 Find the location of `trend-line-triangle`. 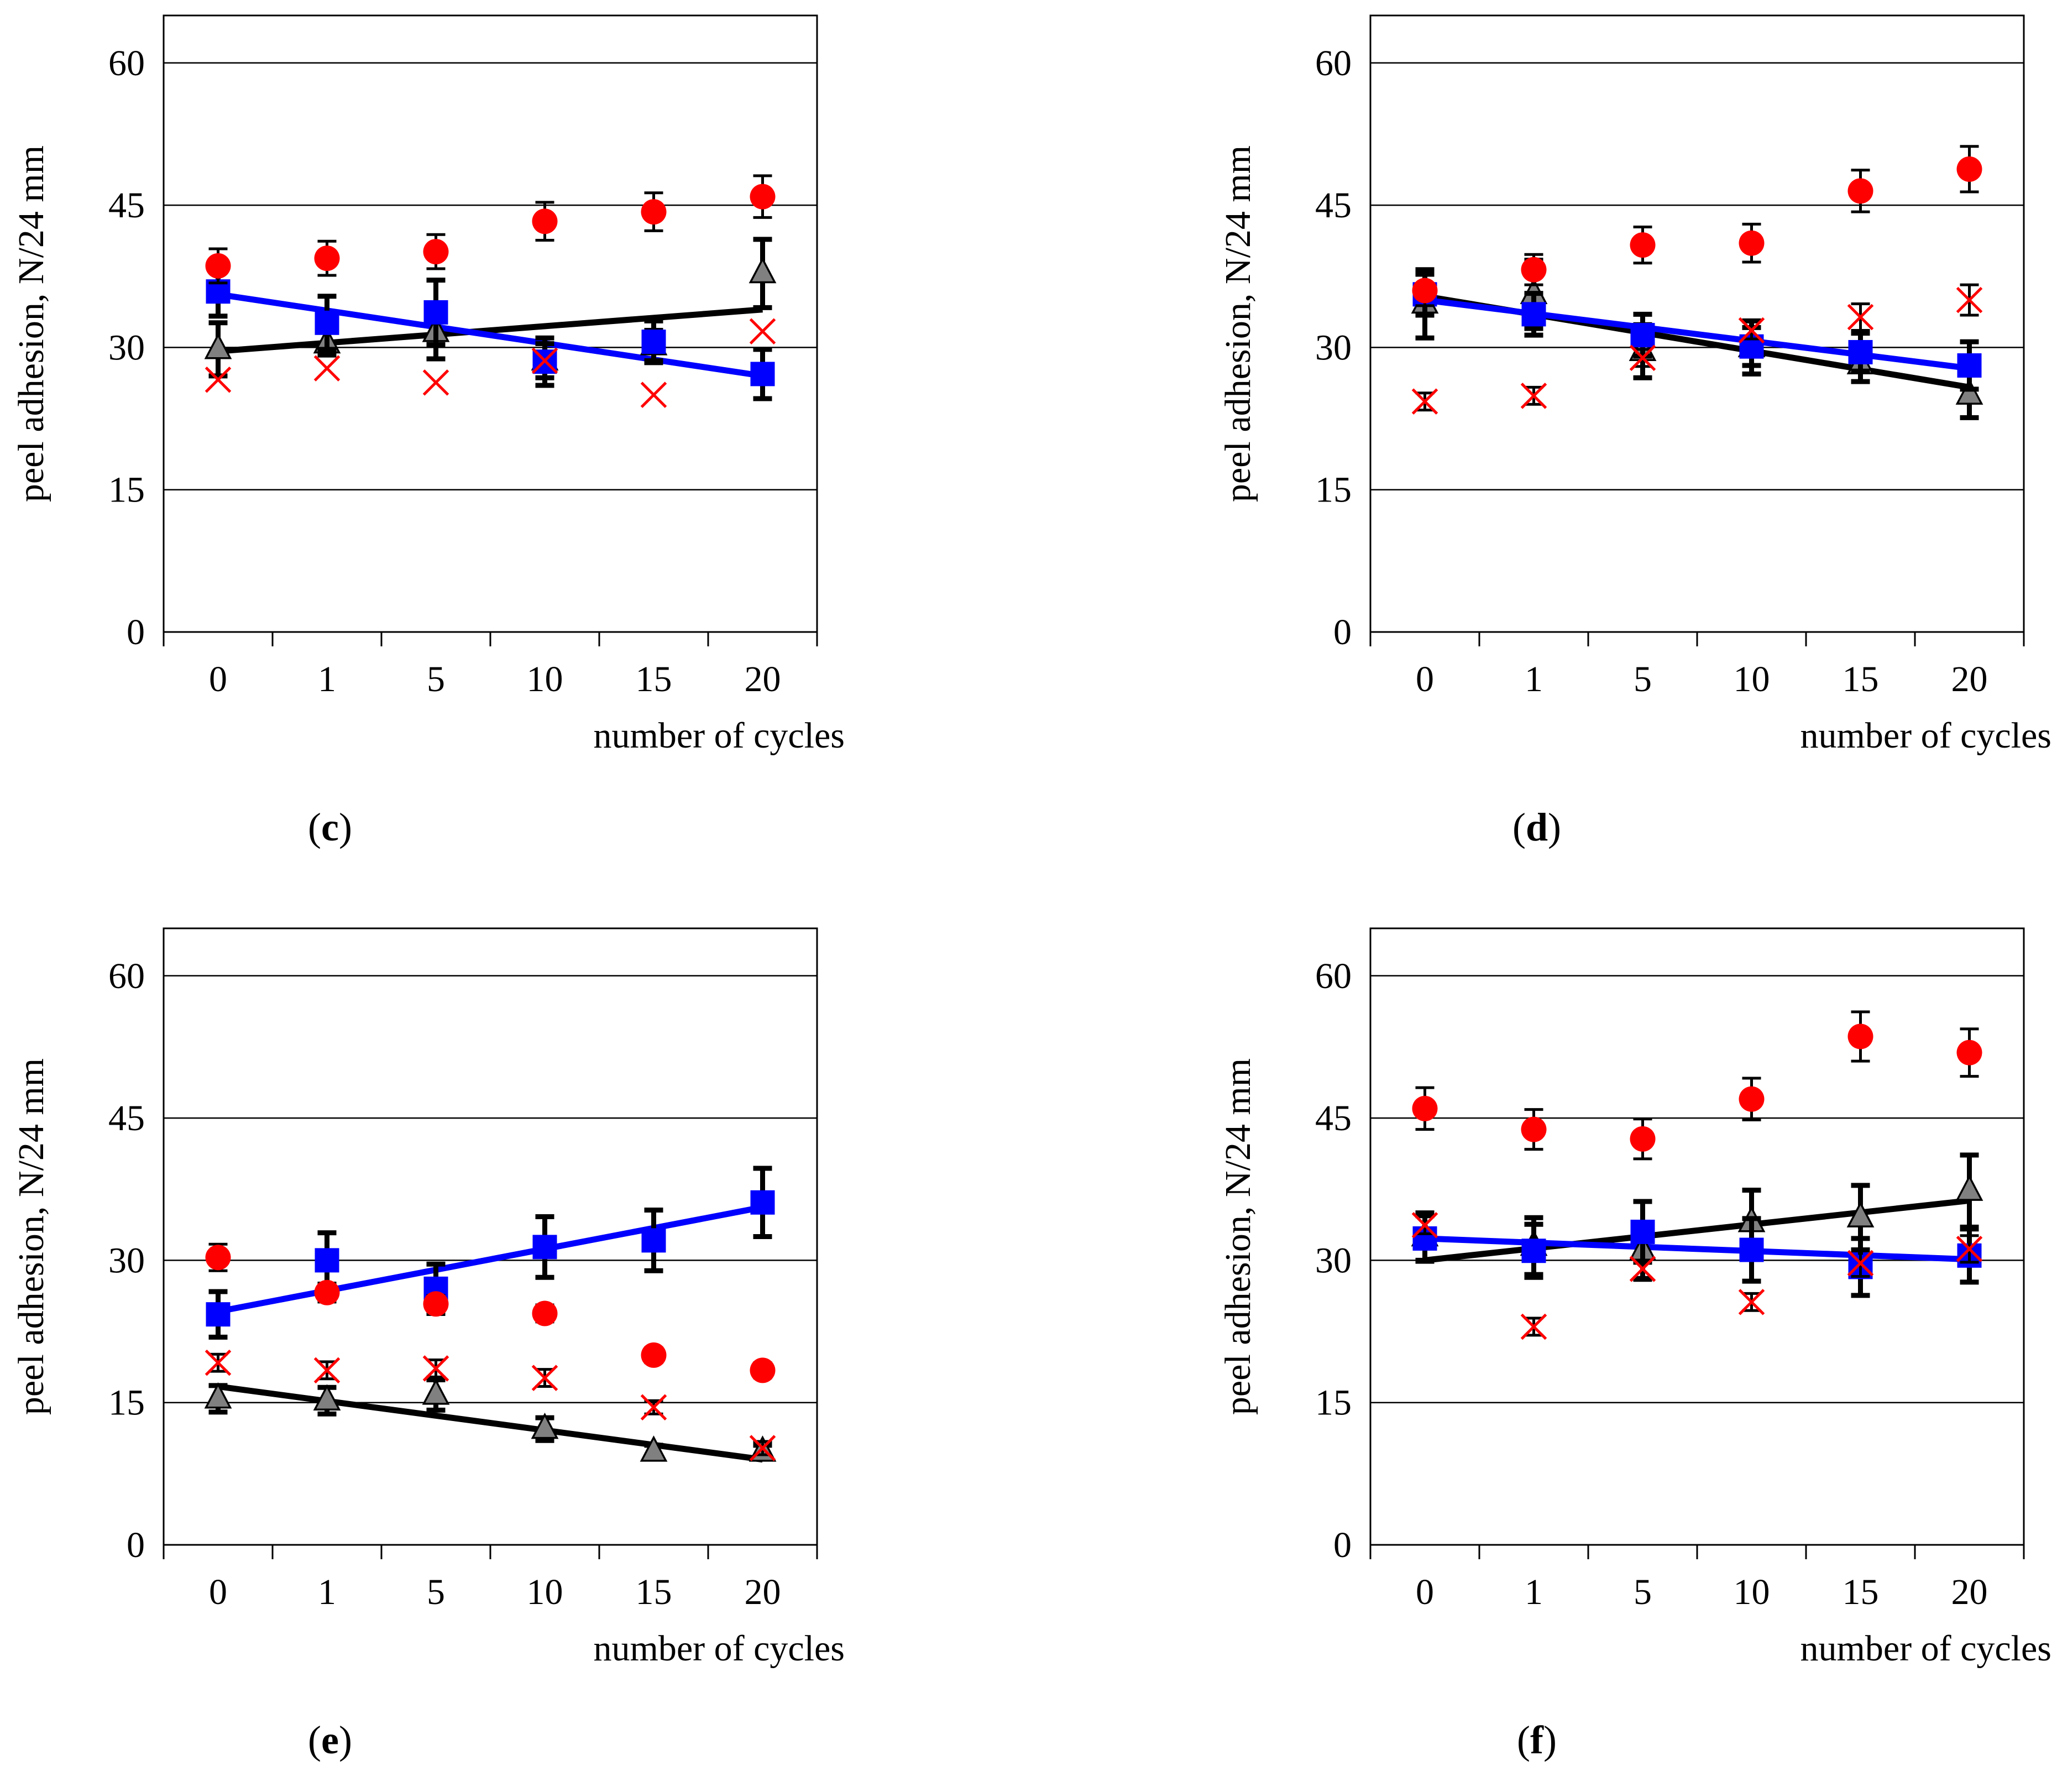

trend-line-triangle is located at coordinates (490, 330).